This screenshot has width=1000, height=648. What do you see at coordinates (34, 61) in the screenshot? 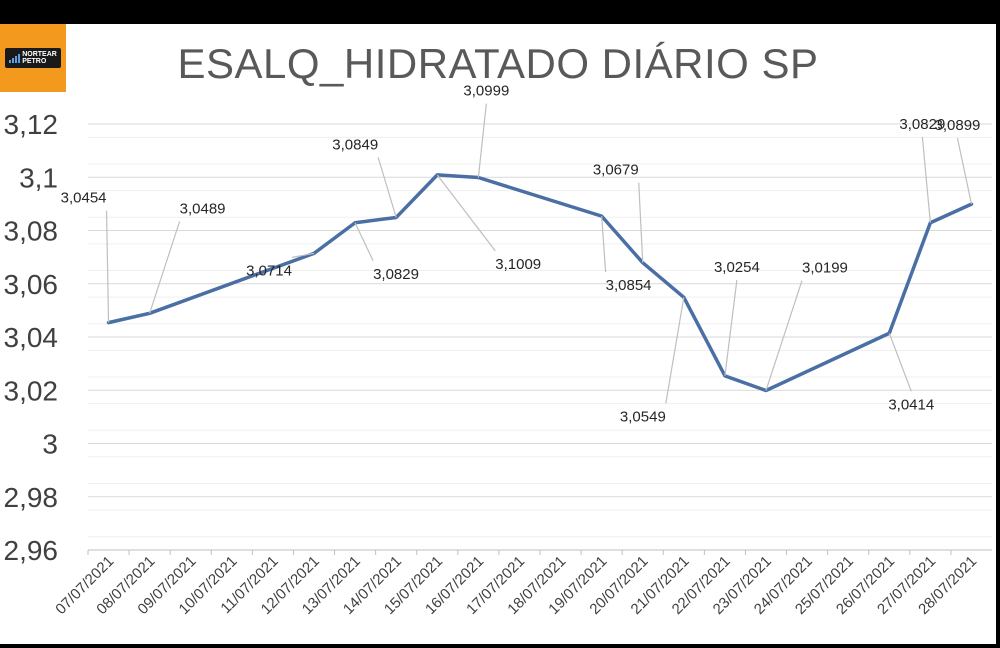
I see `logo-text-line2: PETRO` at bounding box center [34, 61].